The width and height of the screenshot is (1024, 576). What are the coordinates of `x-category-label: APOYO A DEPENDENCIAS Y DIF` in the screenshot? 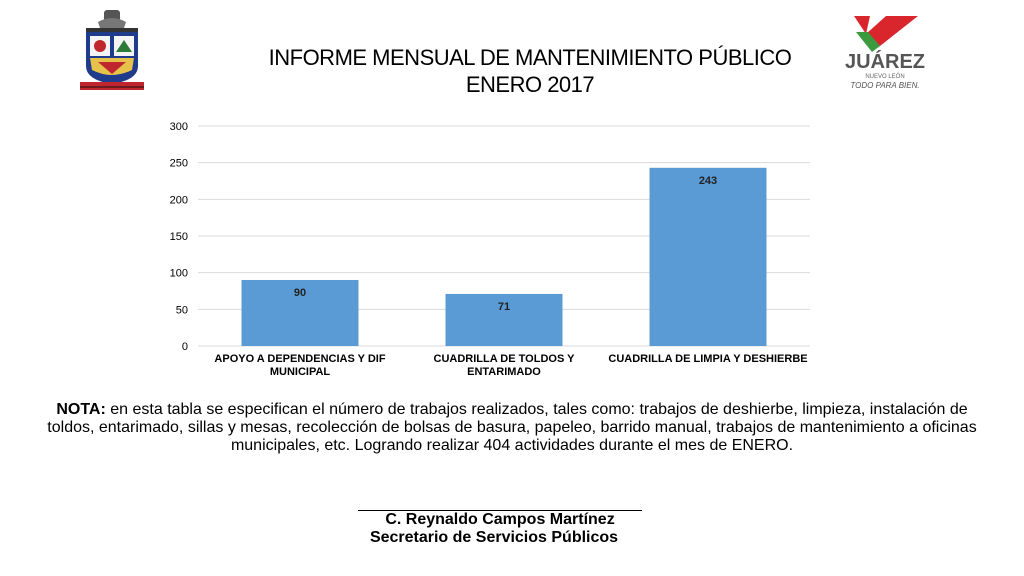 It's located at (299, 359).